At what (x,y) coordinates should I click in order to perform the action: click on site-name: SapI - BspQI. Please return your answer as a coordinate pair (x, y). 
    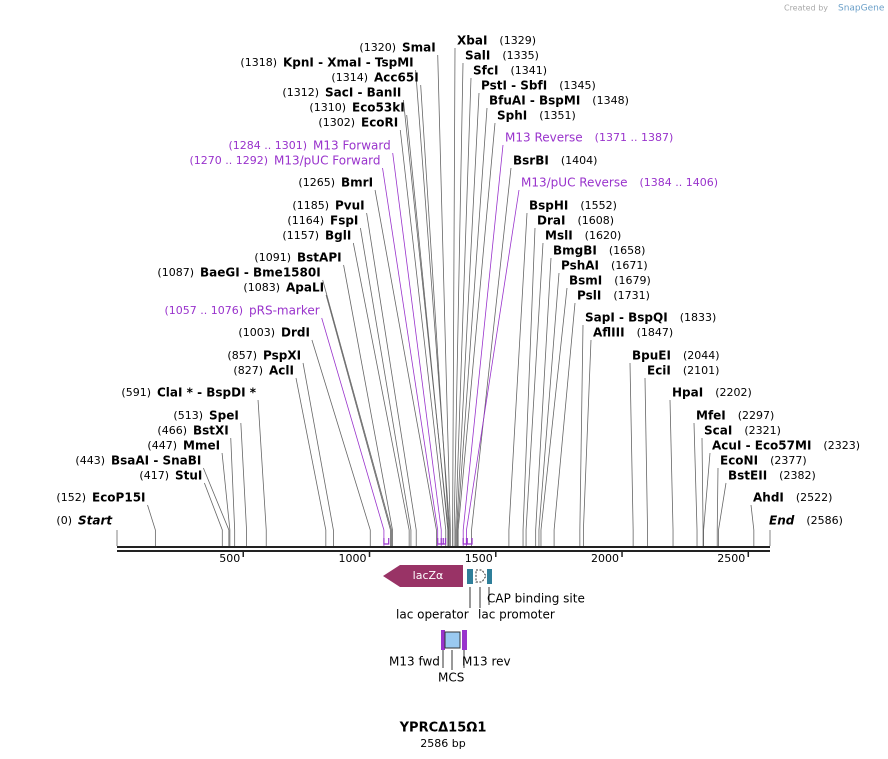
    Looking at the image, I should click on (626, 318).